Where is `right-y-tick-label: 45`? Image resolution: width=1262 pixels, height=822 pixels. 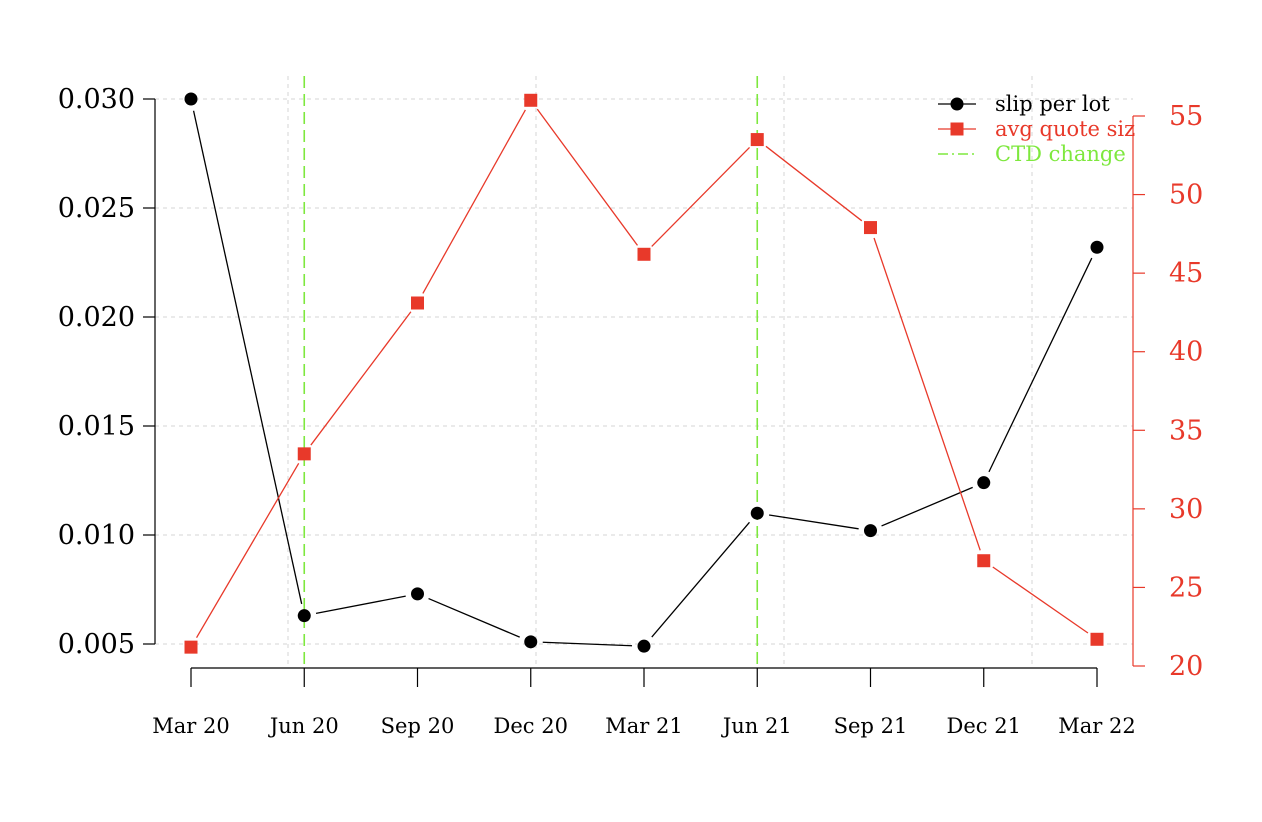
right-y-tick-label: 45 is located at coordinates (1186, 273).